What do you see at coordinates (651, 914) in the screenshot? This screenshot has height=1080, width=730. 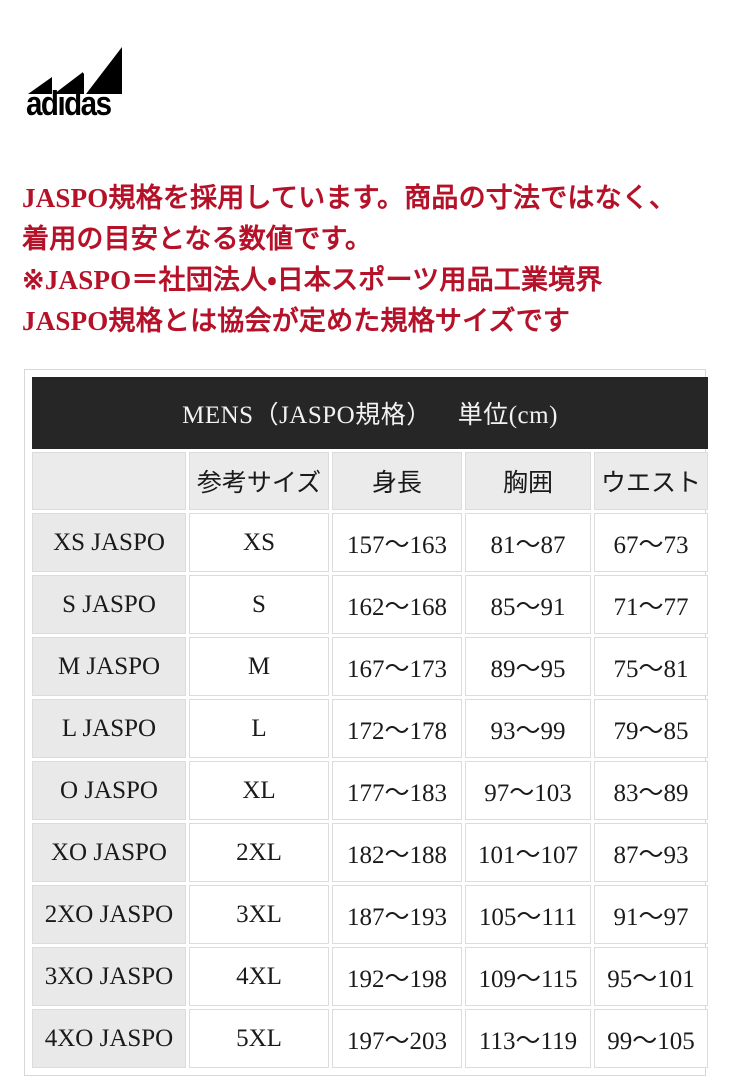 I see `cell-waist: 91〜97` at bounding box center [651, 914].